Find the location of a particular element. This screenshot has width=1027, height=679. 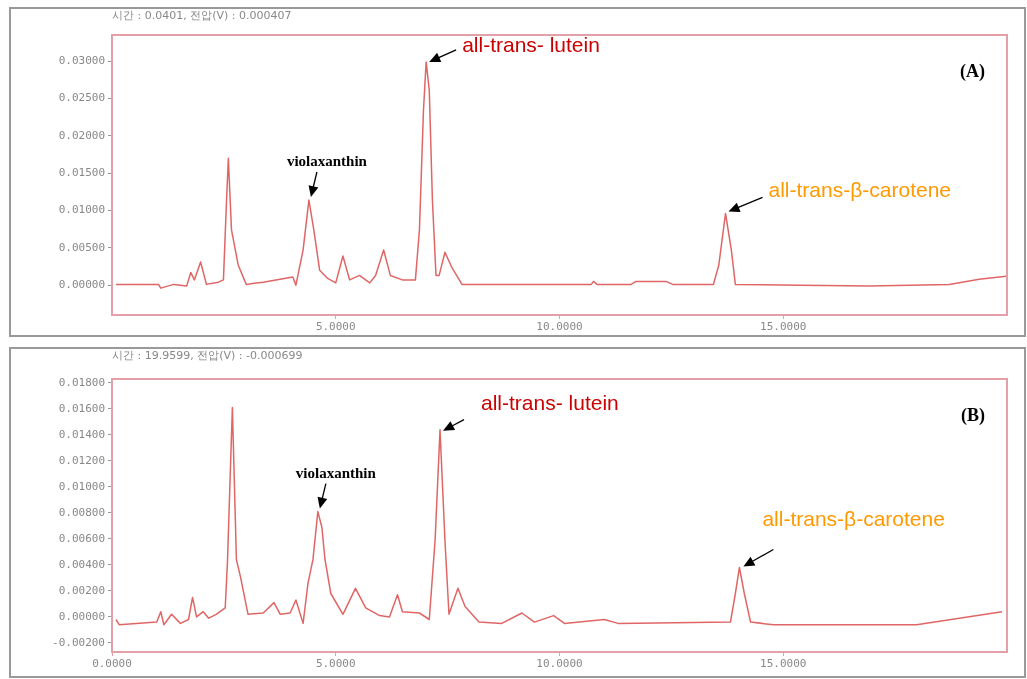

y-tick-label: 0.00800 is located at coordinates (81, 512).